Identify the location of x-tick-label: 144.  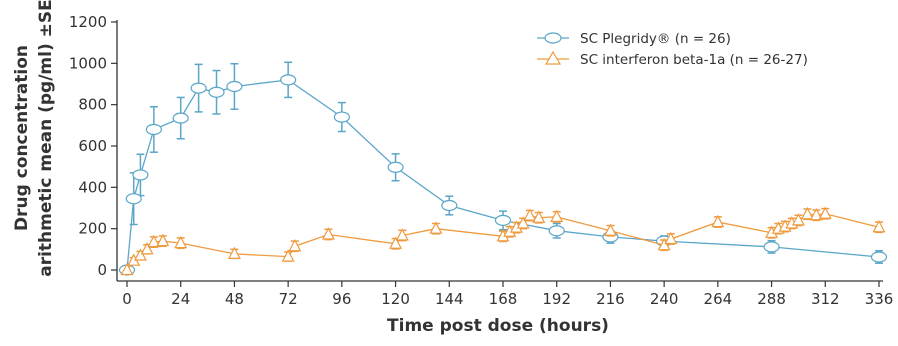
(449, 299).